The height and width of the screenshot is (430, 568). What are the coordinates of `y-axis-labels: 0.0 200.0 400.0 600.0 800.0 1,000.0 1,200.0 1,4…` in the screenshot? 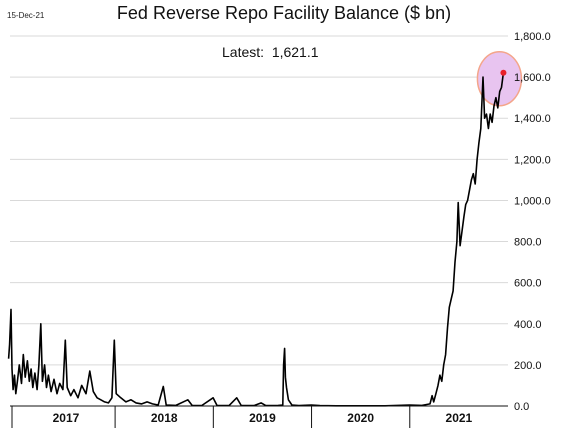 It's located at (532, 222).